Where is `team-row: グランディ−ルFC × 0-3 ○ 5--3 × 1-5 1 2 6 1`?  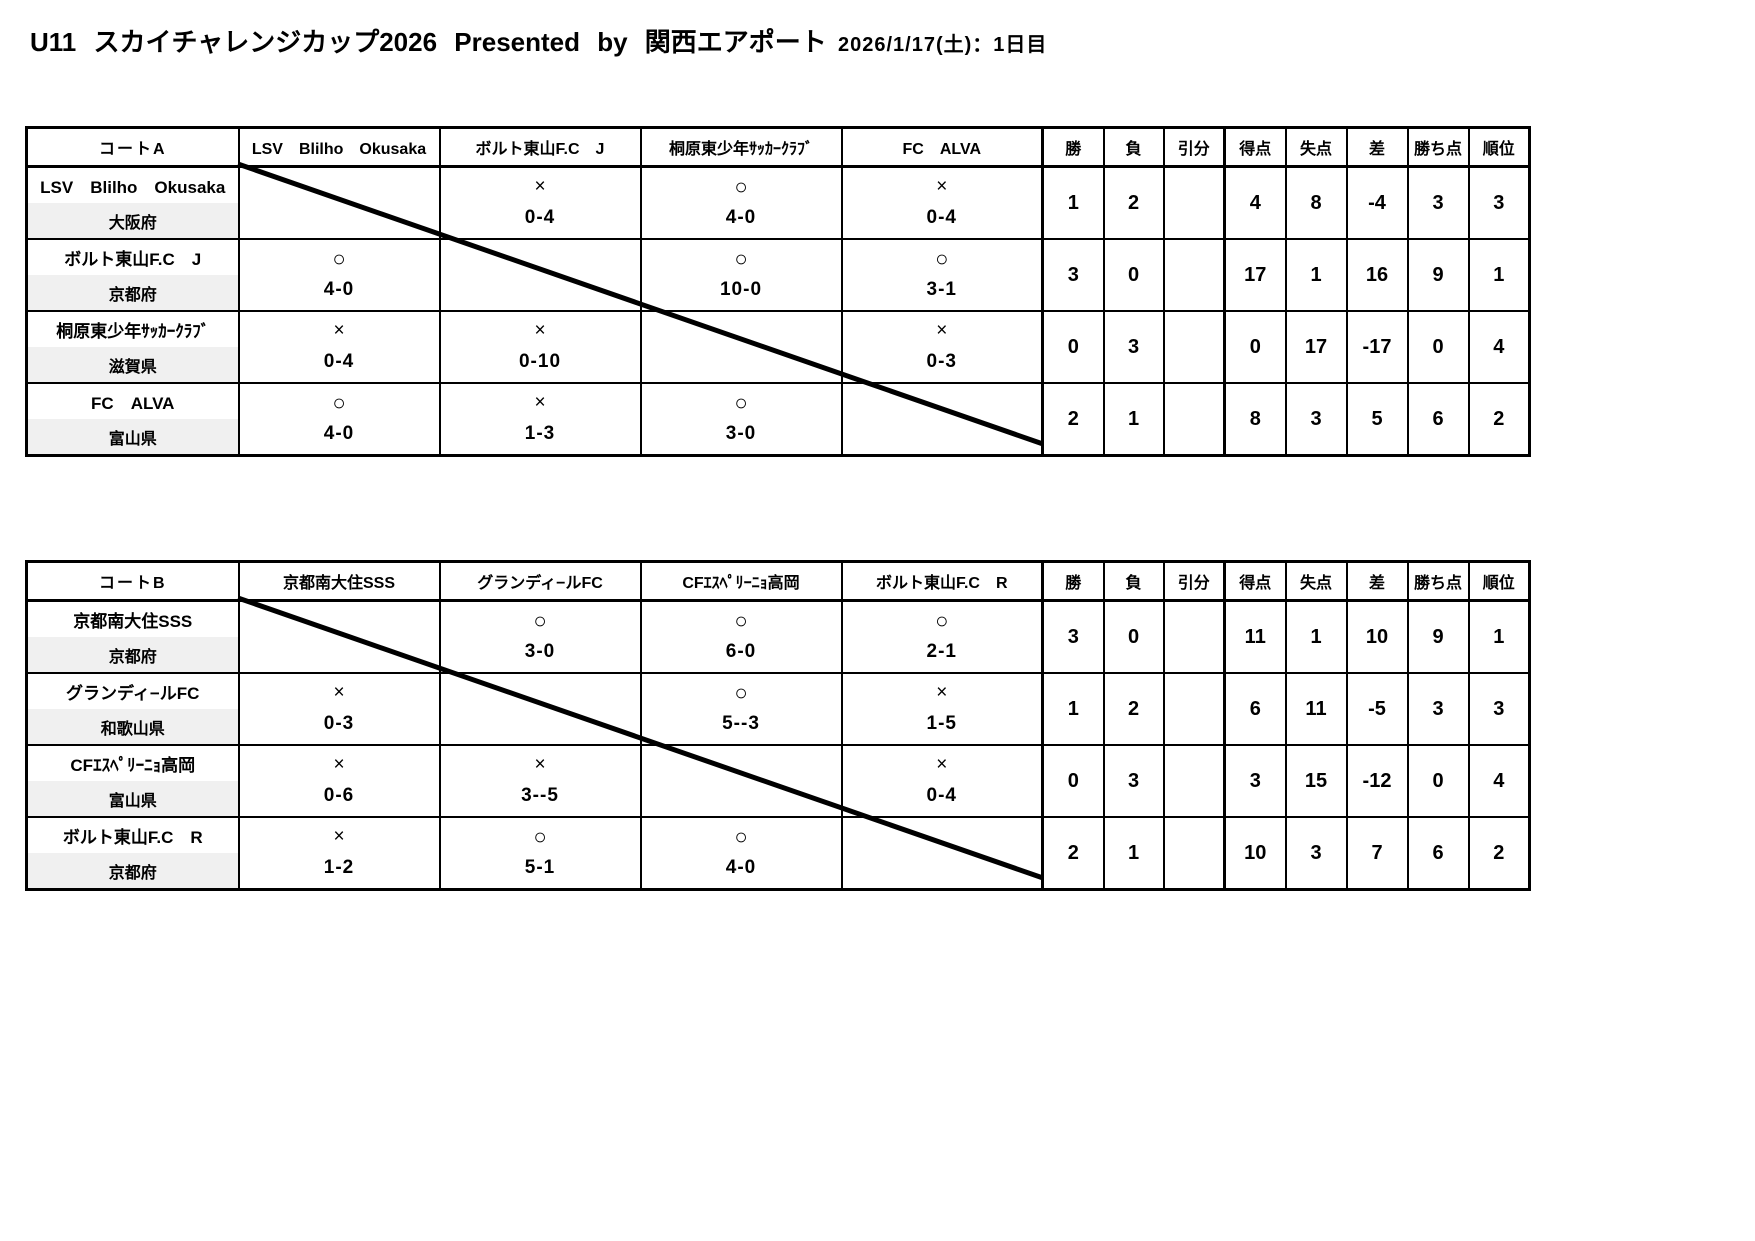 team-row: グランディ−ルFC × 0-3 ○ 5--3 × 1-5 1 2 6 1 is located at coordinates (778, 709).